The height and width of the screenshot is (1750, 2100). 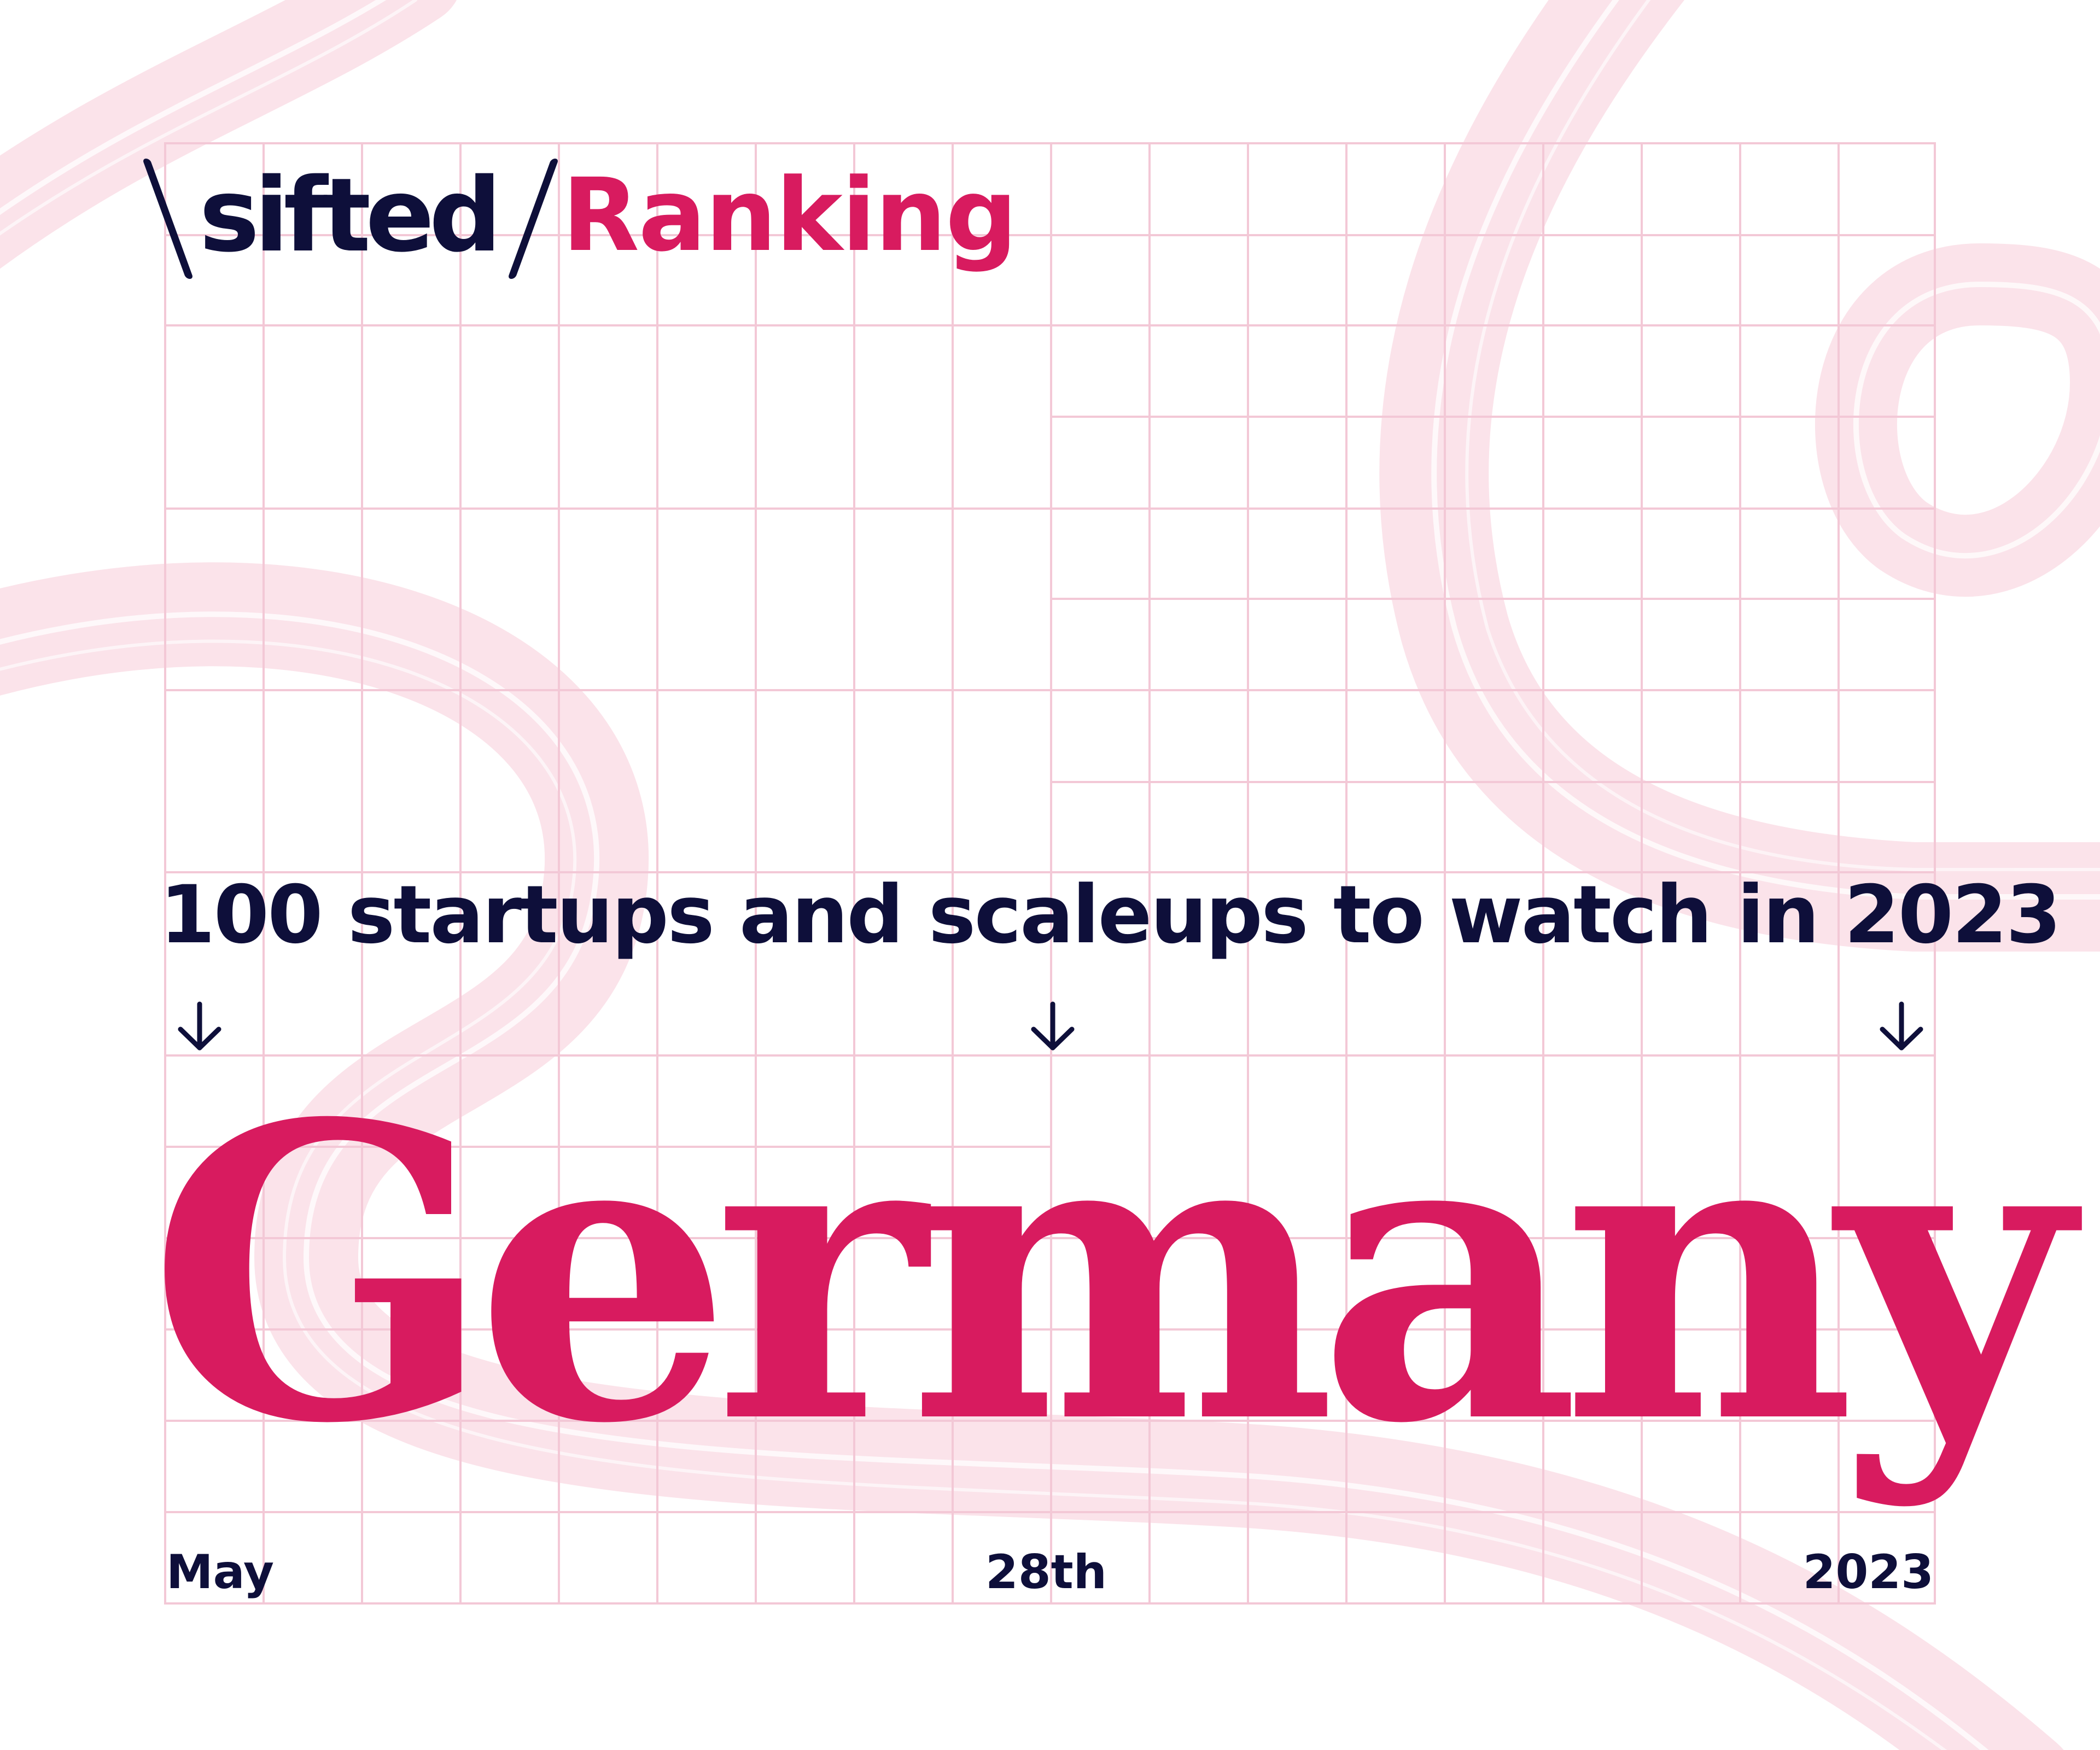 What do you see at coordinates (220, 1572) in the screenshot?
I see `date-month: May` at bounding box center [220, 1572].